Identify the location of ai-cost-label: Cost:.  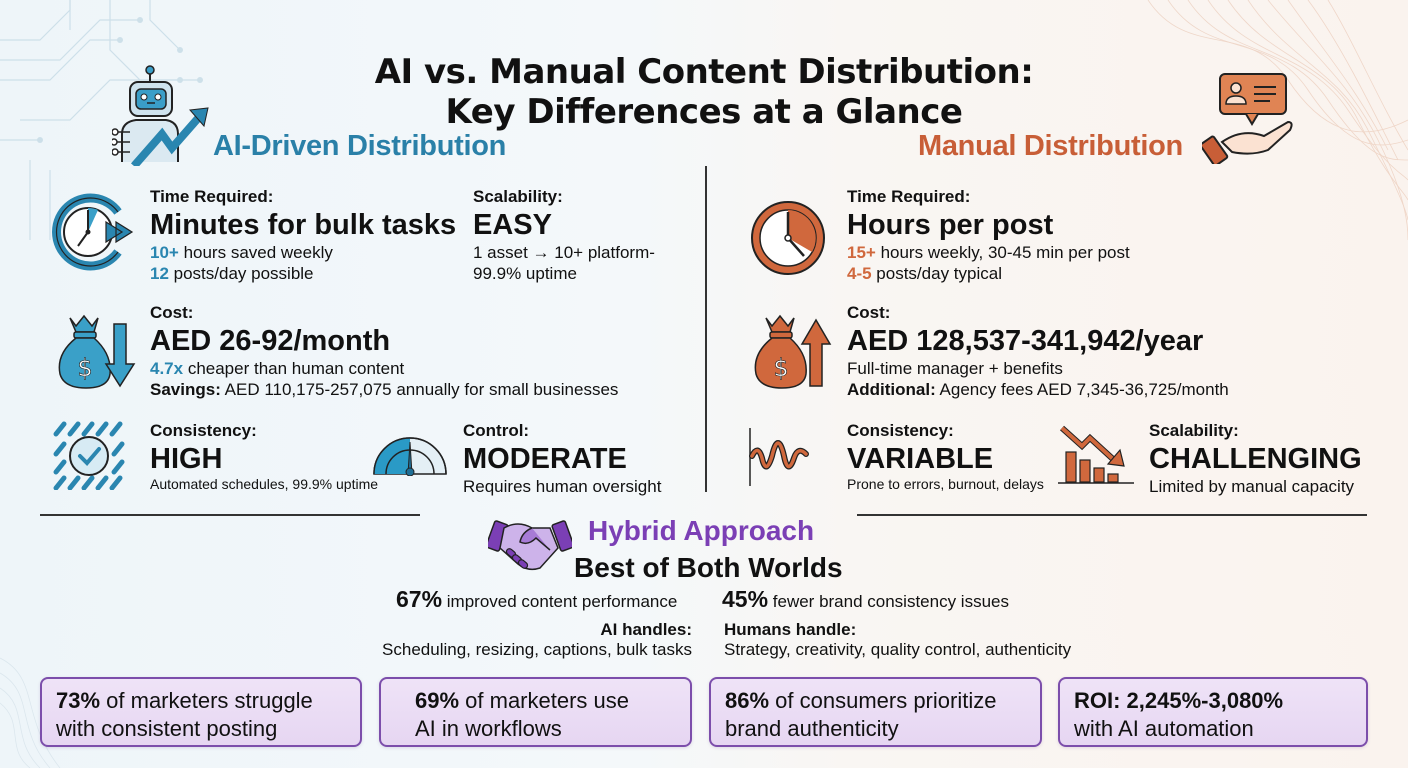
(172, 312).